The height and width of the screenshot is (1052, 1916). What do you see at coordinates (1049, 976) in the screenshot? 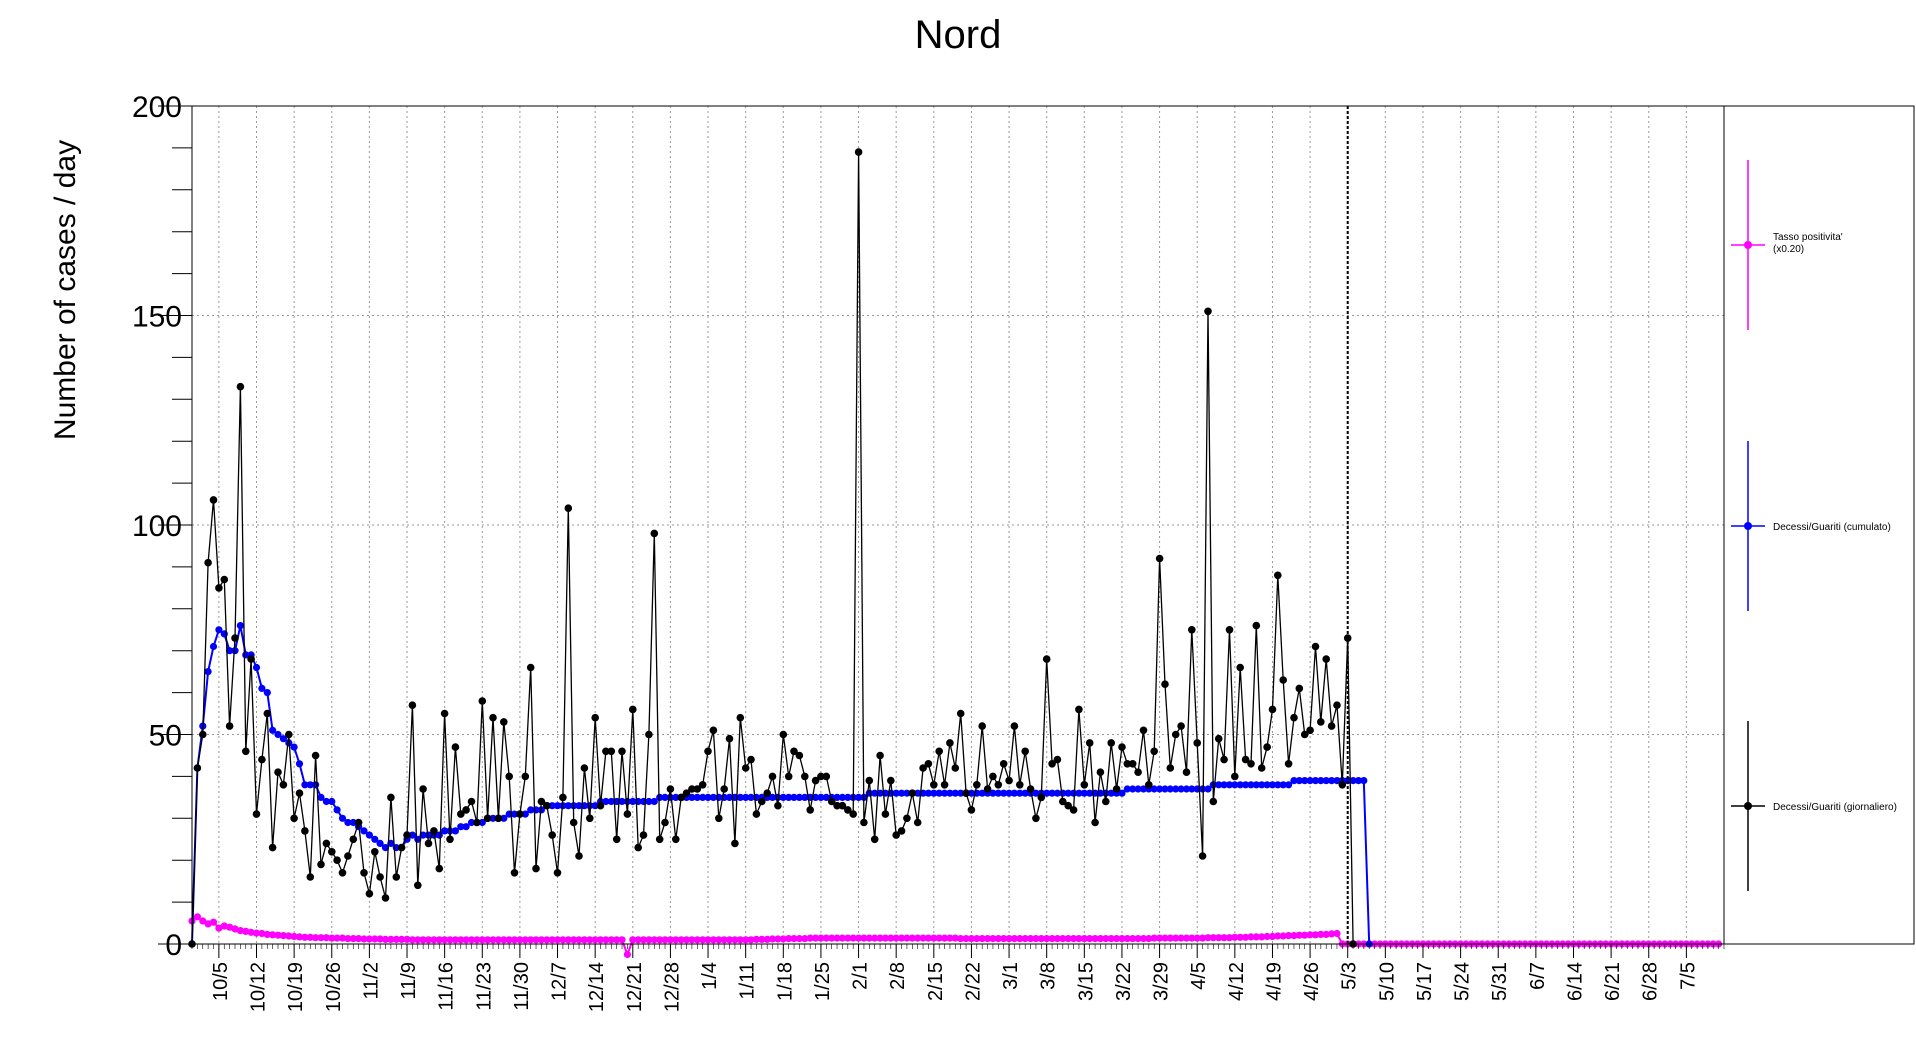
I see `x-tick-label: 3/8` at bounding box center [1049, 976].